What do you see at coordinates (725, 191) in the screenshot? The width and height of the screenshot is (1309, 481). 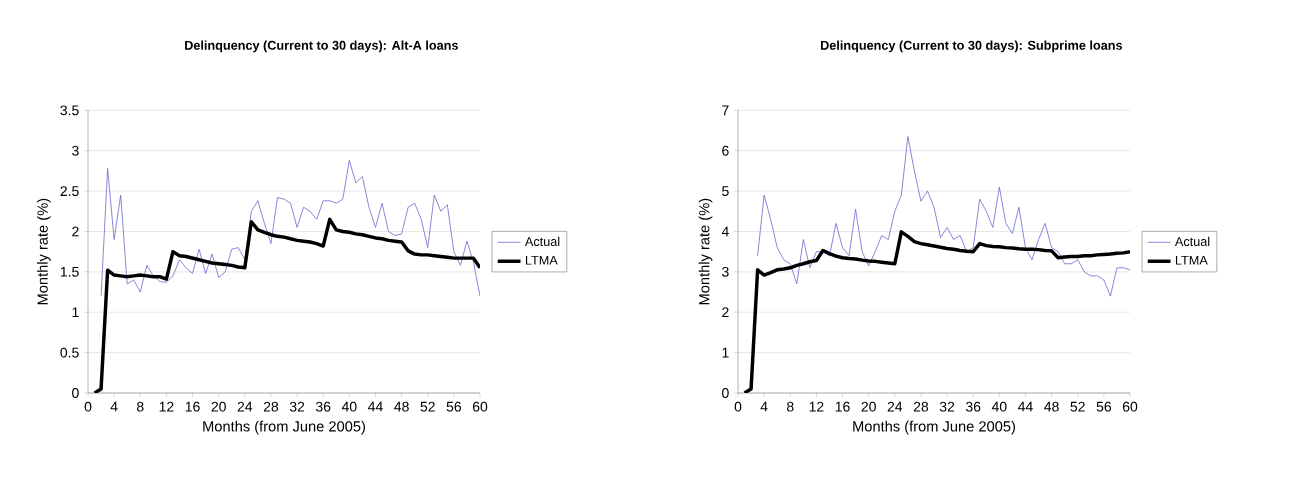 I see `y-tick-label: 5` at bounding box center [725, 191].